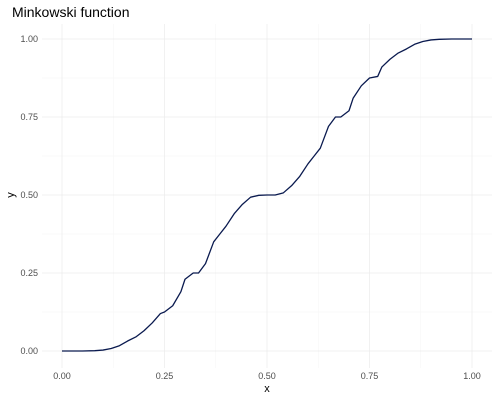 This screenshot has height=400, width=500. I want to click on y-tick-label: 0.25, so click(29, 273).